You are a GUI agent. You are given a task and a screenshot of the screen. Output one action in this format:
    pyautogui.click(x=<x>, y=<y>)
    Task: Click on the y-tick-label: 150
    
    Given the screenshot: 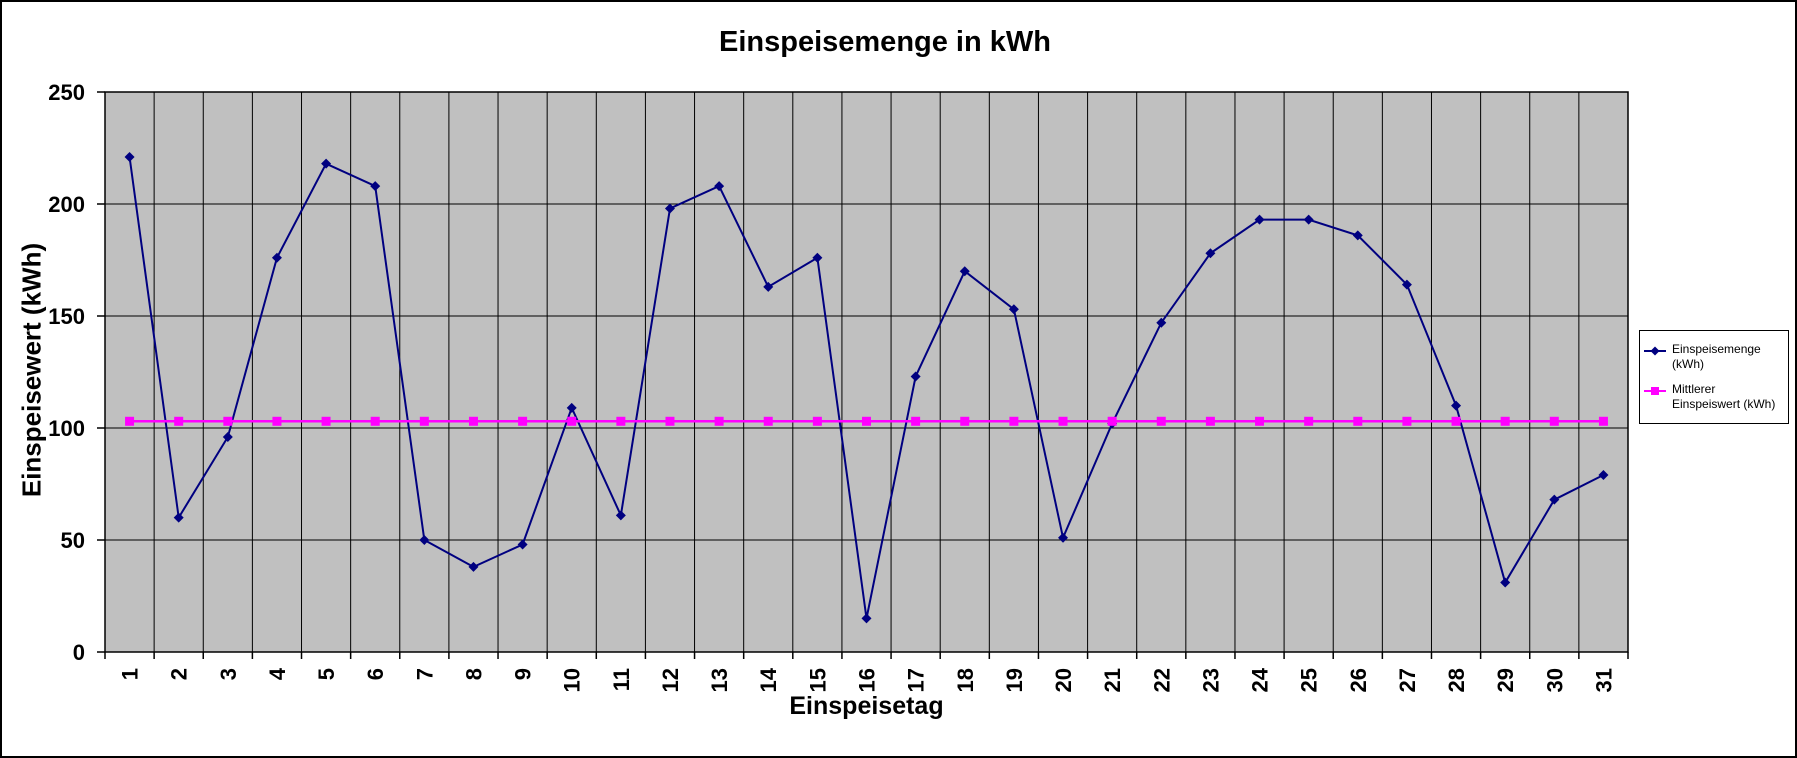 What is the action you would take?
    pyautogui.click(x=66, y=316)
    